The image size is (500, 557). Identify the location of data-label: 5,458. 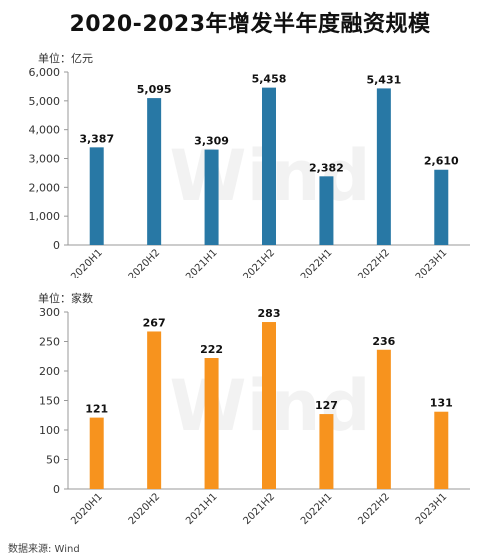
(269, 79).